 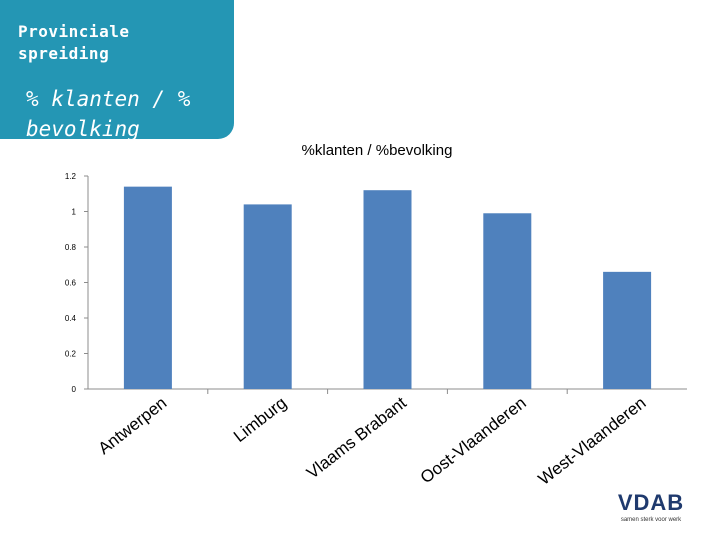 What do you see at coordinates (473, 440) in the screenshot?
I see `x-category-label: Oost-Vlaanderen` at bounding box center [473, 440].